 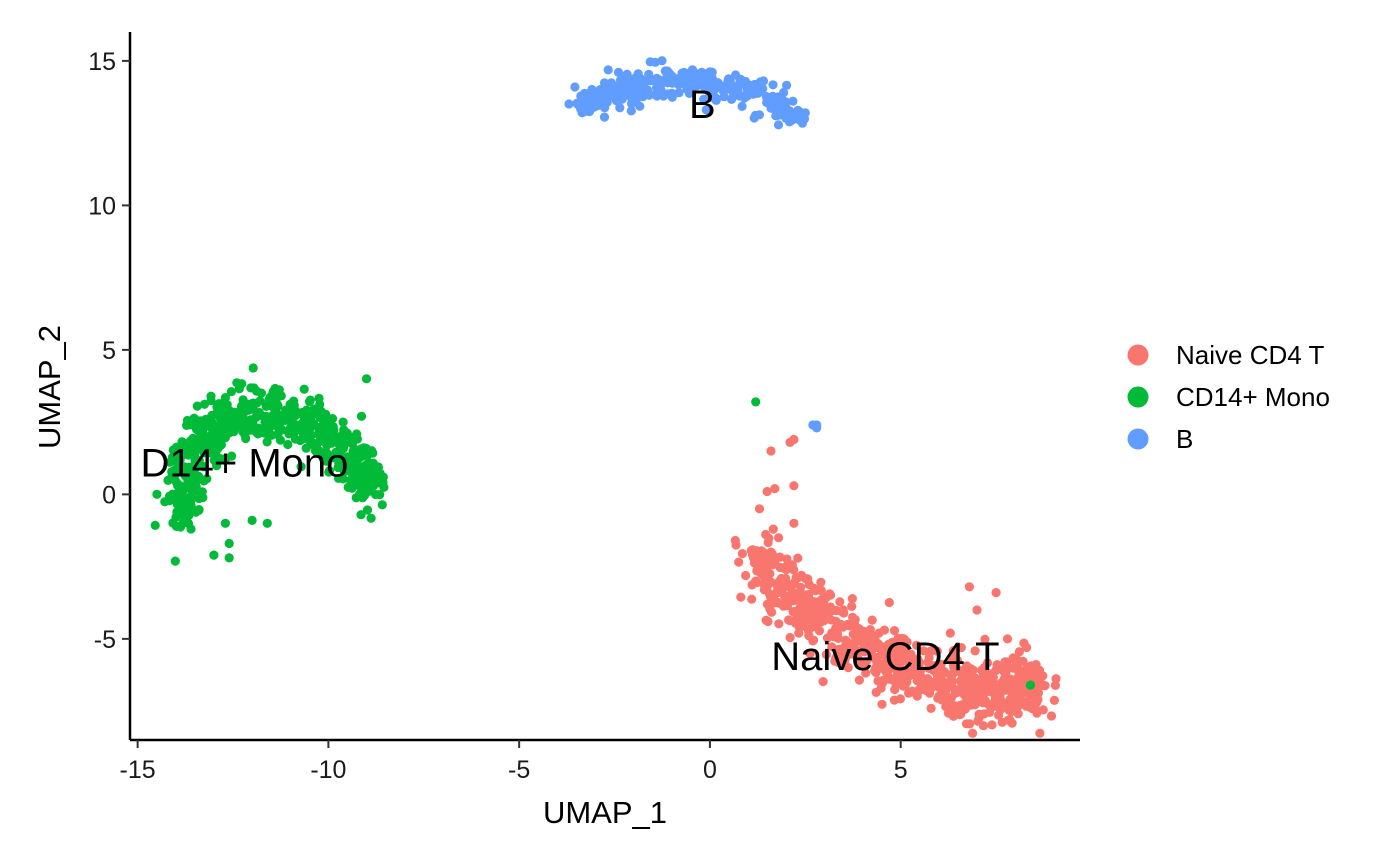 What do you see at coordinates (1138, 397) in the screenshot?
I see `legend-key` at bounding box center [1138, 397].